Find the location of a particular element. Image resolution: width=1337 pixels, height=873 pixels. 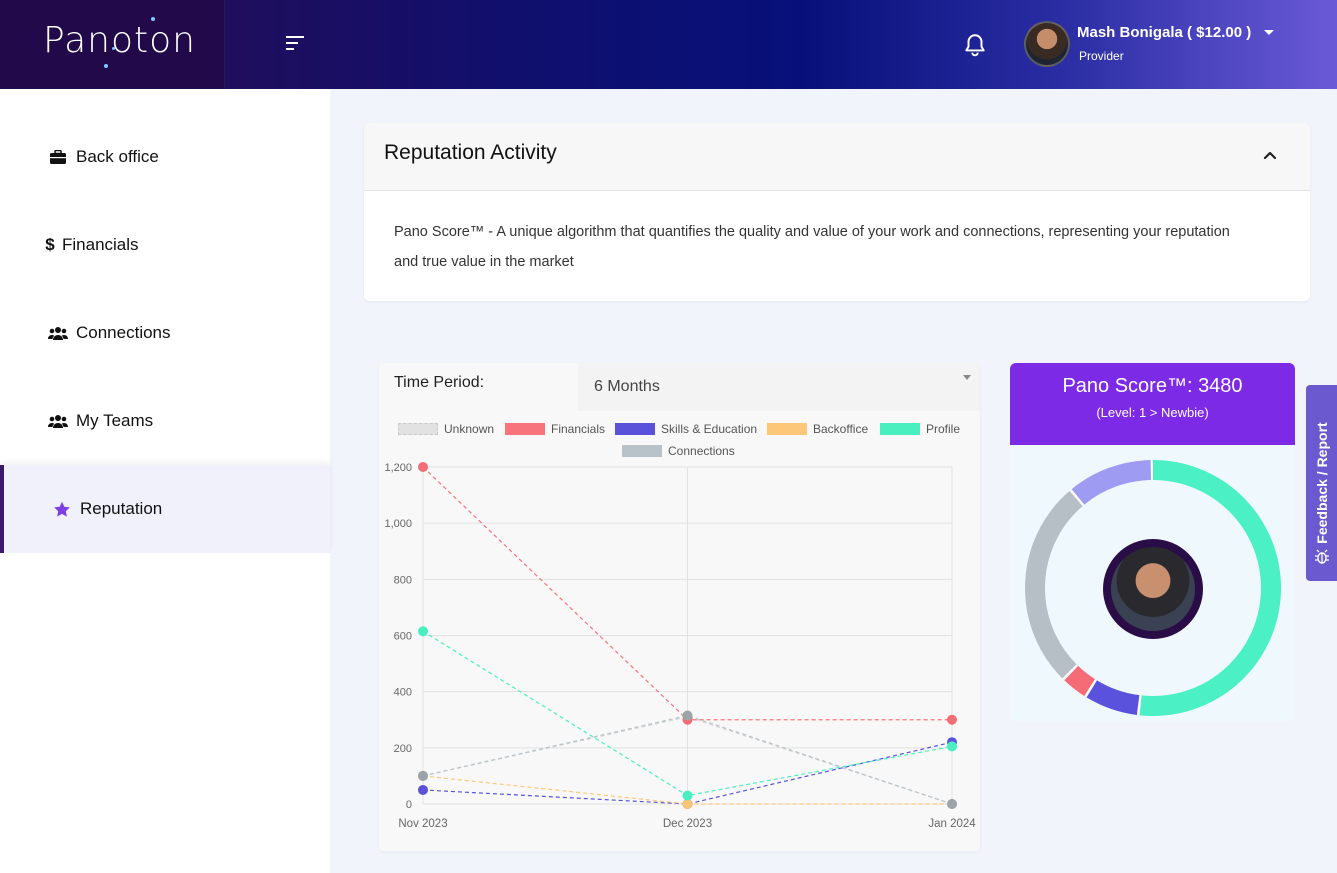

sidebar-item-label: Back office is located at coordinates (117, 156).